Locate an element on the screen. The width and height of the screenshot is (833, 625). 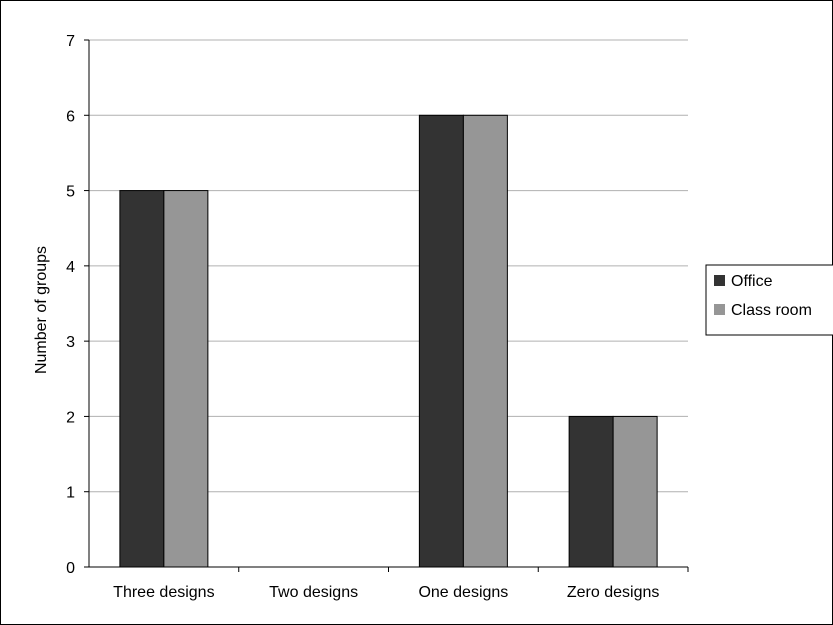
y-tick-label: 1 is located at coordinates (70, 493).